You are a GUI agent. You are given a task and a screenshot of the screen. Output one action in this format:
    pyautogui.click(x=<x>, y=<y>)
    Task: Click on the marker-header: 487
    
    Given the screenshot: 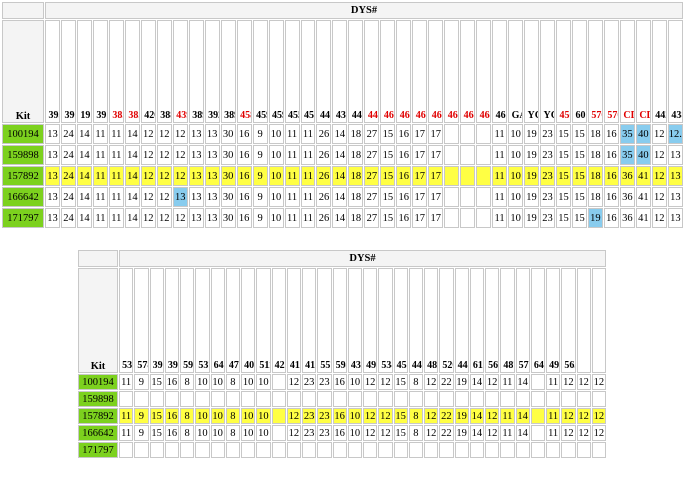 What is the action you would take?
    pyautogui.click(x=507, y=320)
    